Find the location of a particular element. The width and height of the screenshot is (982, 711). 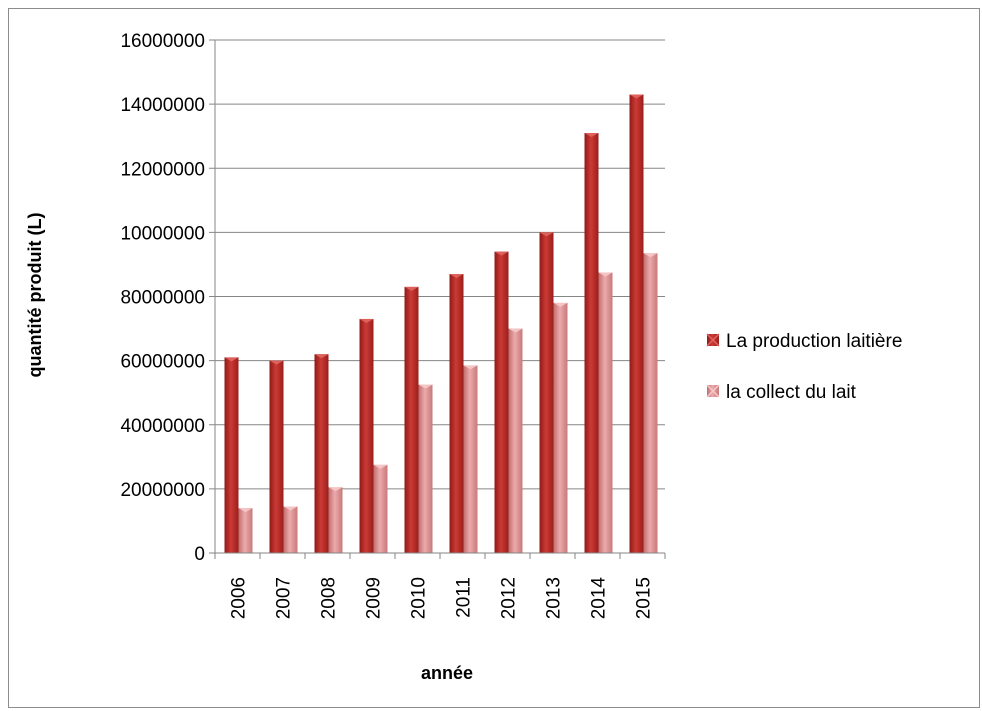

x-axis-title: année is located at coordinates (447, 673).